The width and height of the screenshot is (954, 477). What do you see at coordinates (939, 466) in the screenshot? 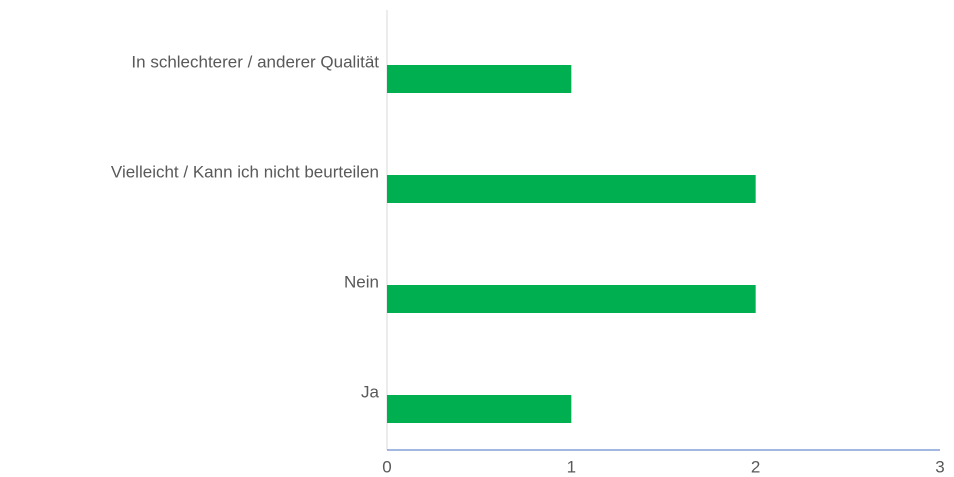
I see `x-tick-label: 3` at bounding box center [939, 466].